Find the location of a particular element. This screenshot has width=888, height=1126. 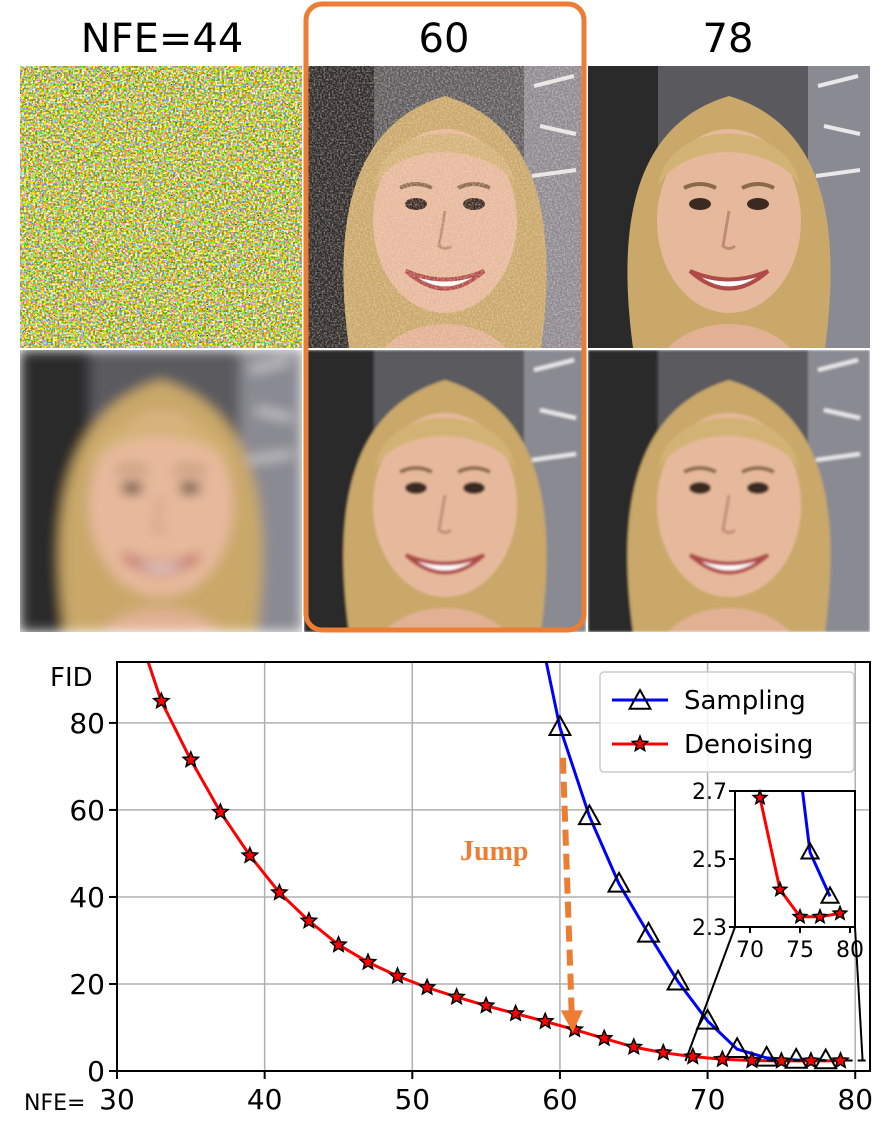

x-tick-label: 80 is located at coordinates (855, 1099).